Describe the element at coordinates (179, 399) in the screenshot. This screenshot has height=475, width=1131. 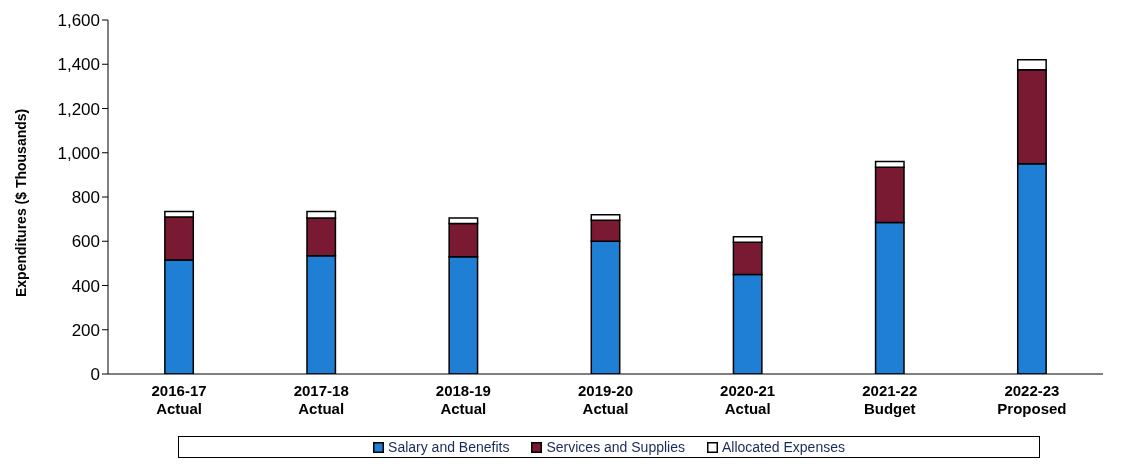
I see `x-tick-label: 2016-17 Actual` at that location.